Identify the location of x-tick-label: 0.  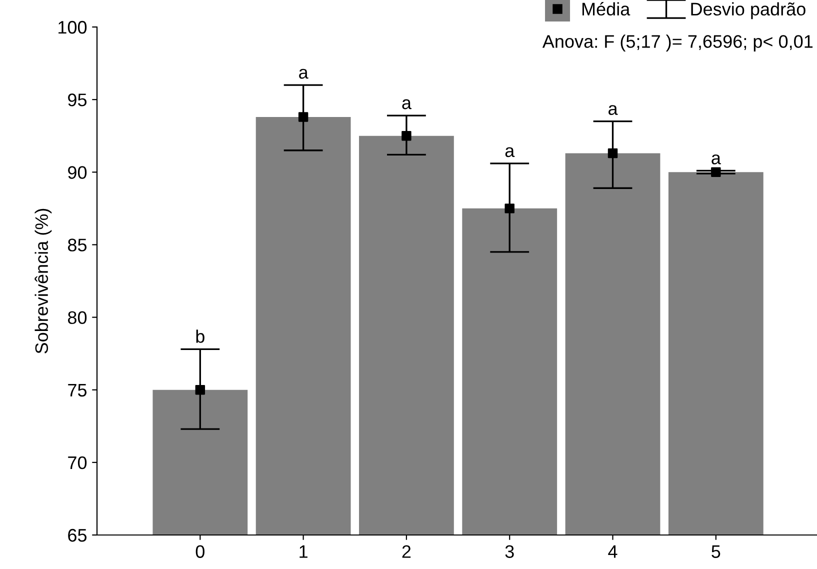
(200, 551).